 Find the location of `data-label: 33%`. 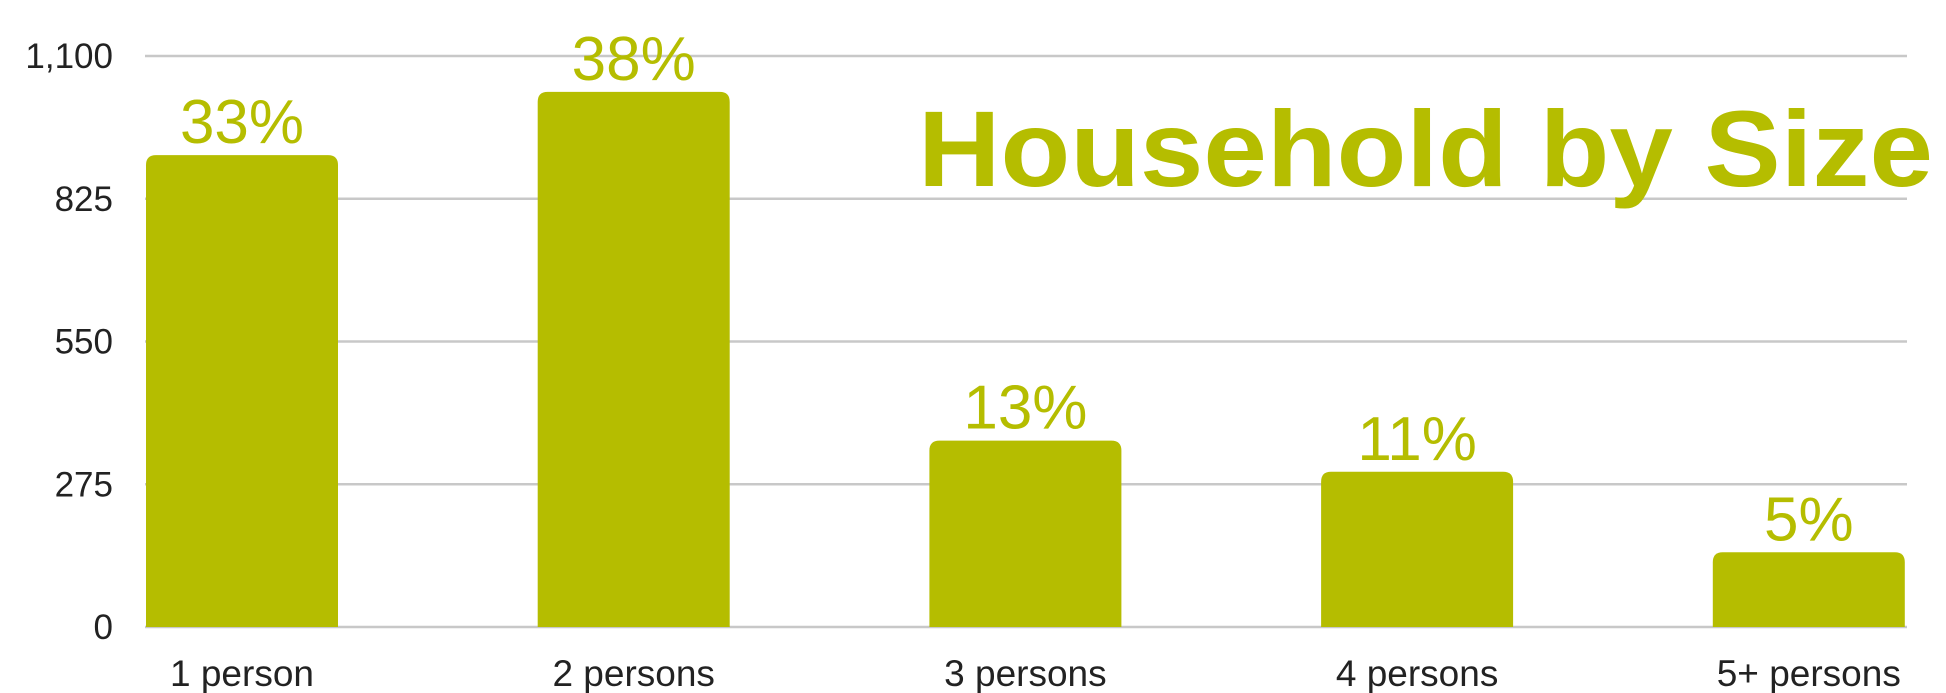

data-label: 33% is located at coordinates (242, 122).